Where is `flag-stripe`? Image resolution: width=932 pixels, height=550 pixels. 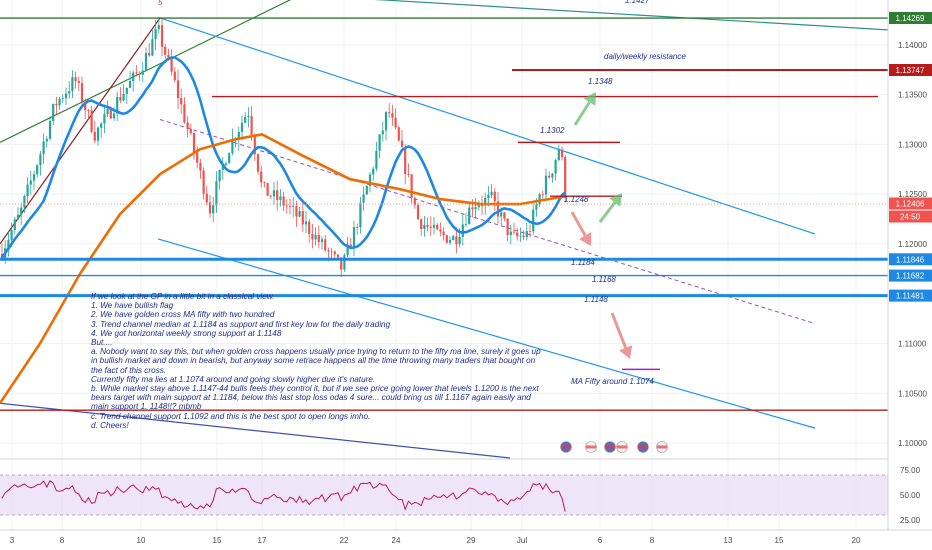
flag-stripe is located at coordinates (622, 447).